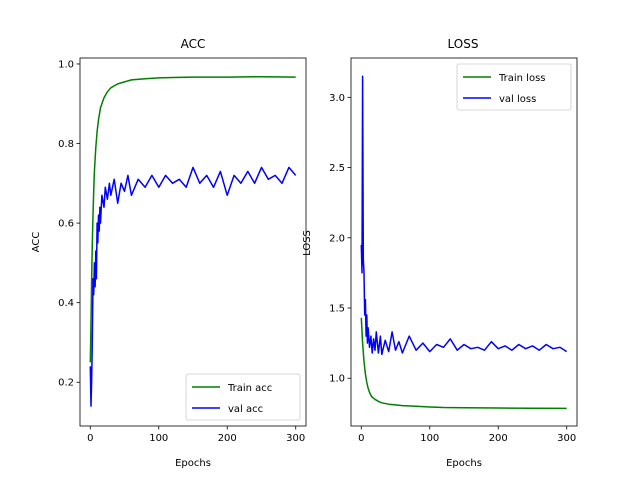 This screenshot has width=640, height=480. I want to click on acc-x-axis-label: Epochs, so click(193, 463).